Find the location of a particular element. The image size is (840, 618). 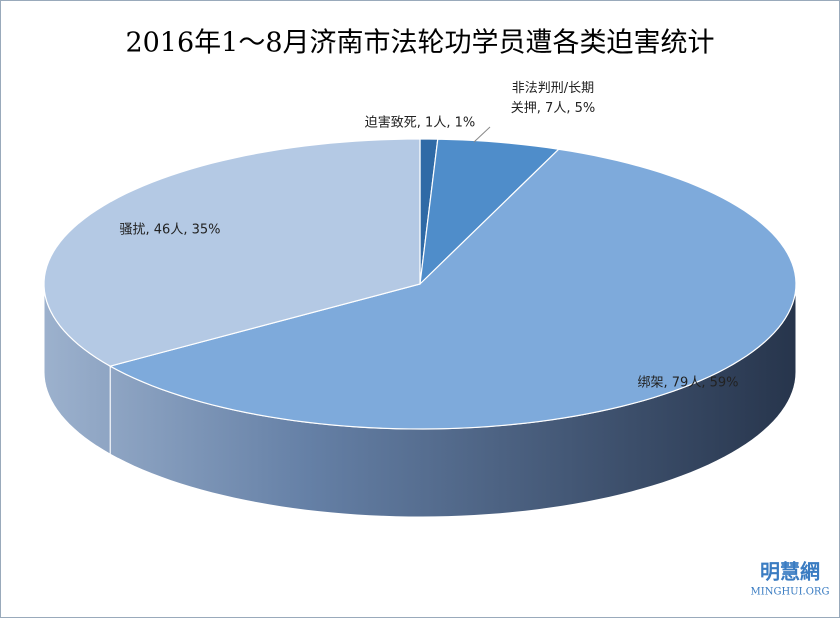

leader-line is located at coordinates (482, 134).